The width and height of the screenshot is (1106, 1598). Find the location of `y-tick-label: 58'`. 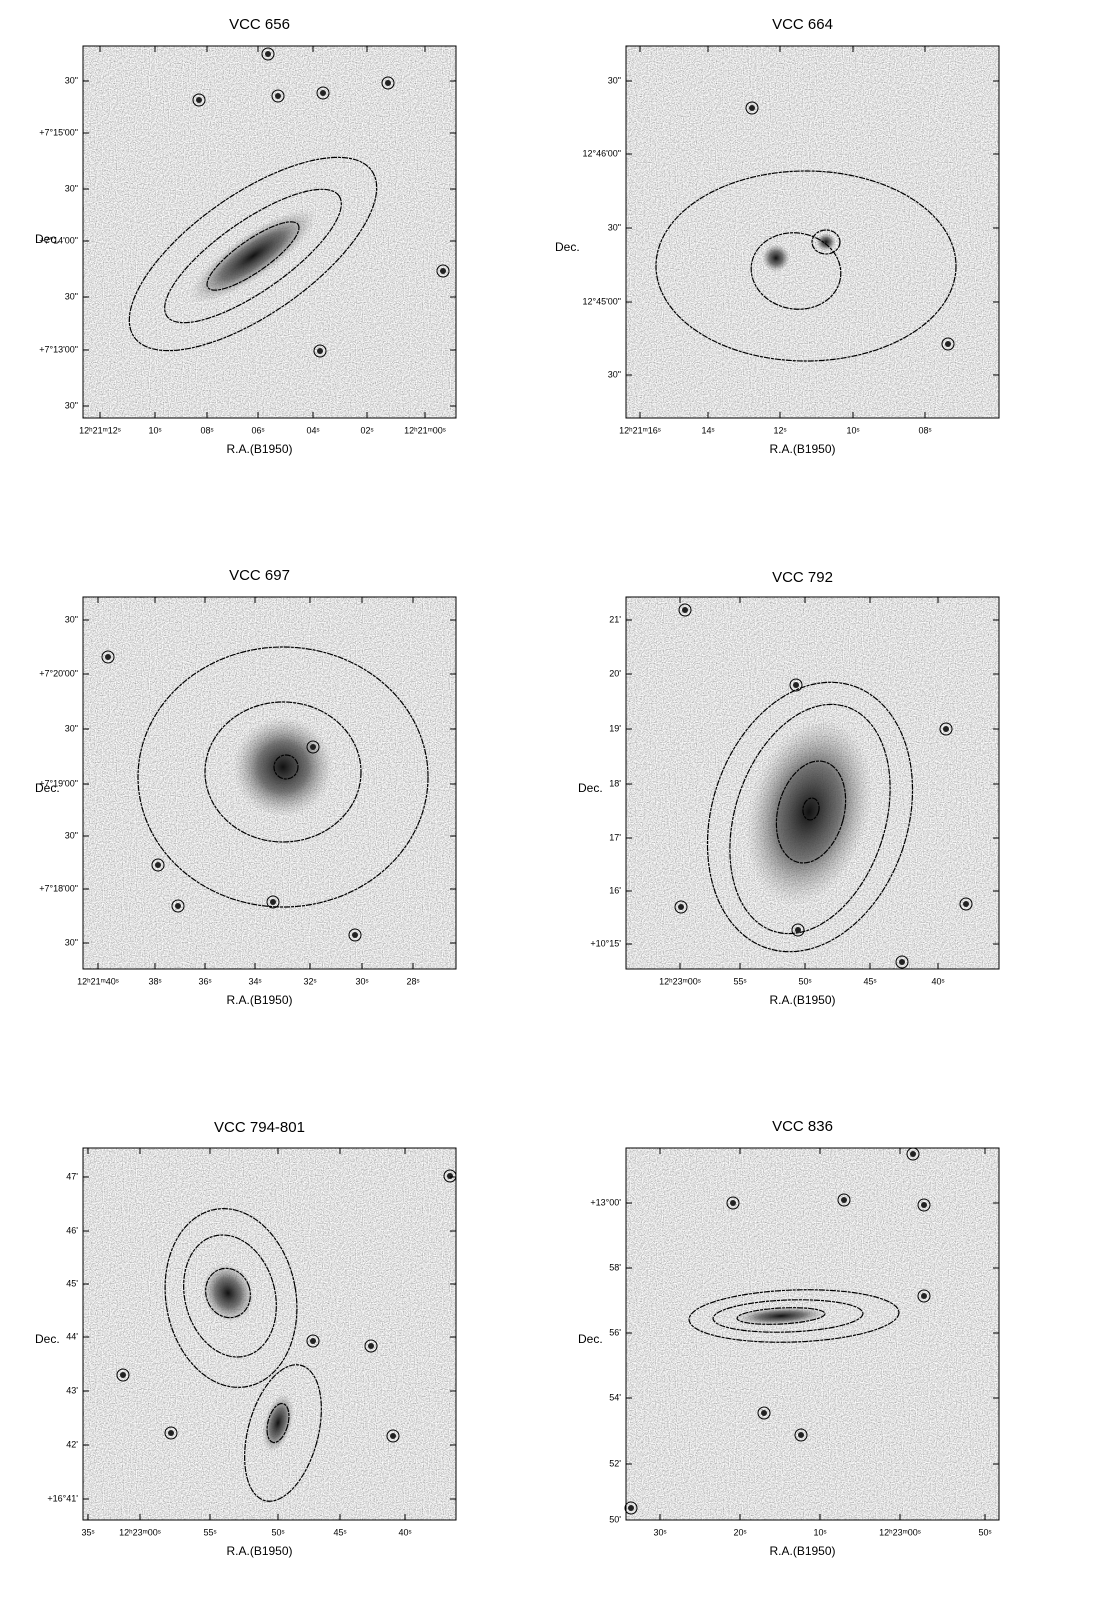

y-tick-label: 58' is located at coordinates (615, 1267).